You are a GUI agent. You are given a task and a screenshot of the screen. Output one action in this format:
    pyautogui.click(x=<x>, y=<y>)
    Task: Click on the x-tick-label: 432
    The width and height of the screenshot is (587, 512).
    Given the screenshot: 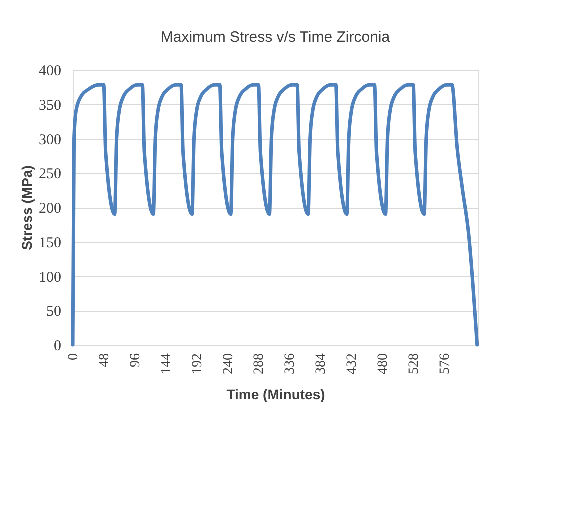 What is the action you would take?
    pyautogui.click(x=352, y=364)
    